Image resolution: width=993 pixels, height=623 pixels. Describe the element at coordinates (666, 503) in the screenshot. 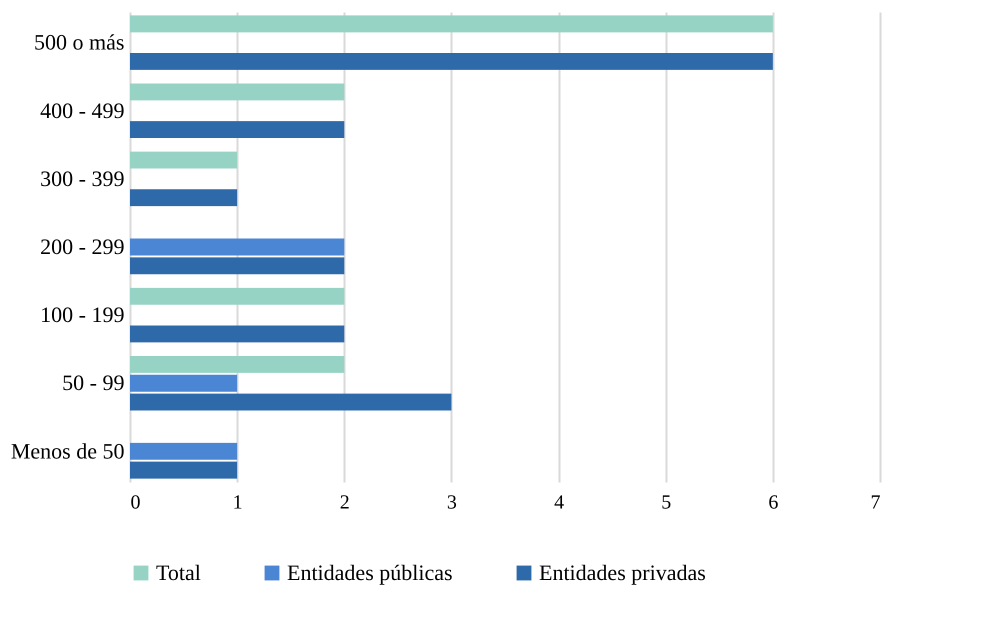

I see `x-tick-label: 5` at that location.